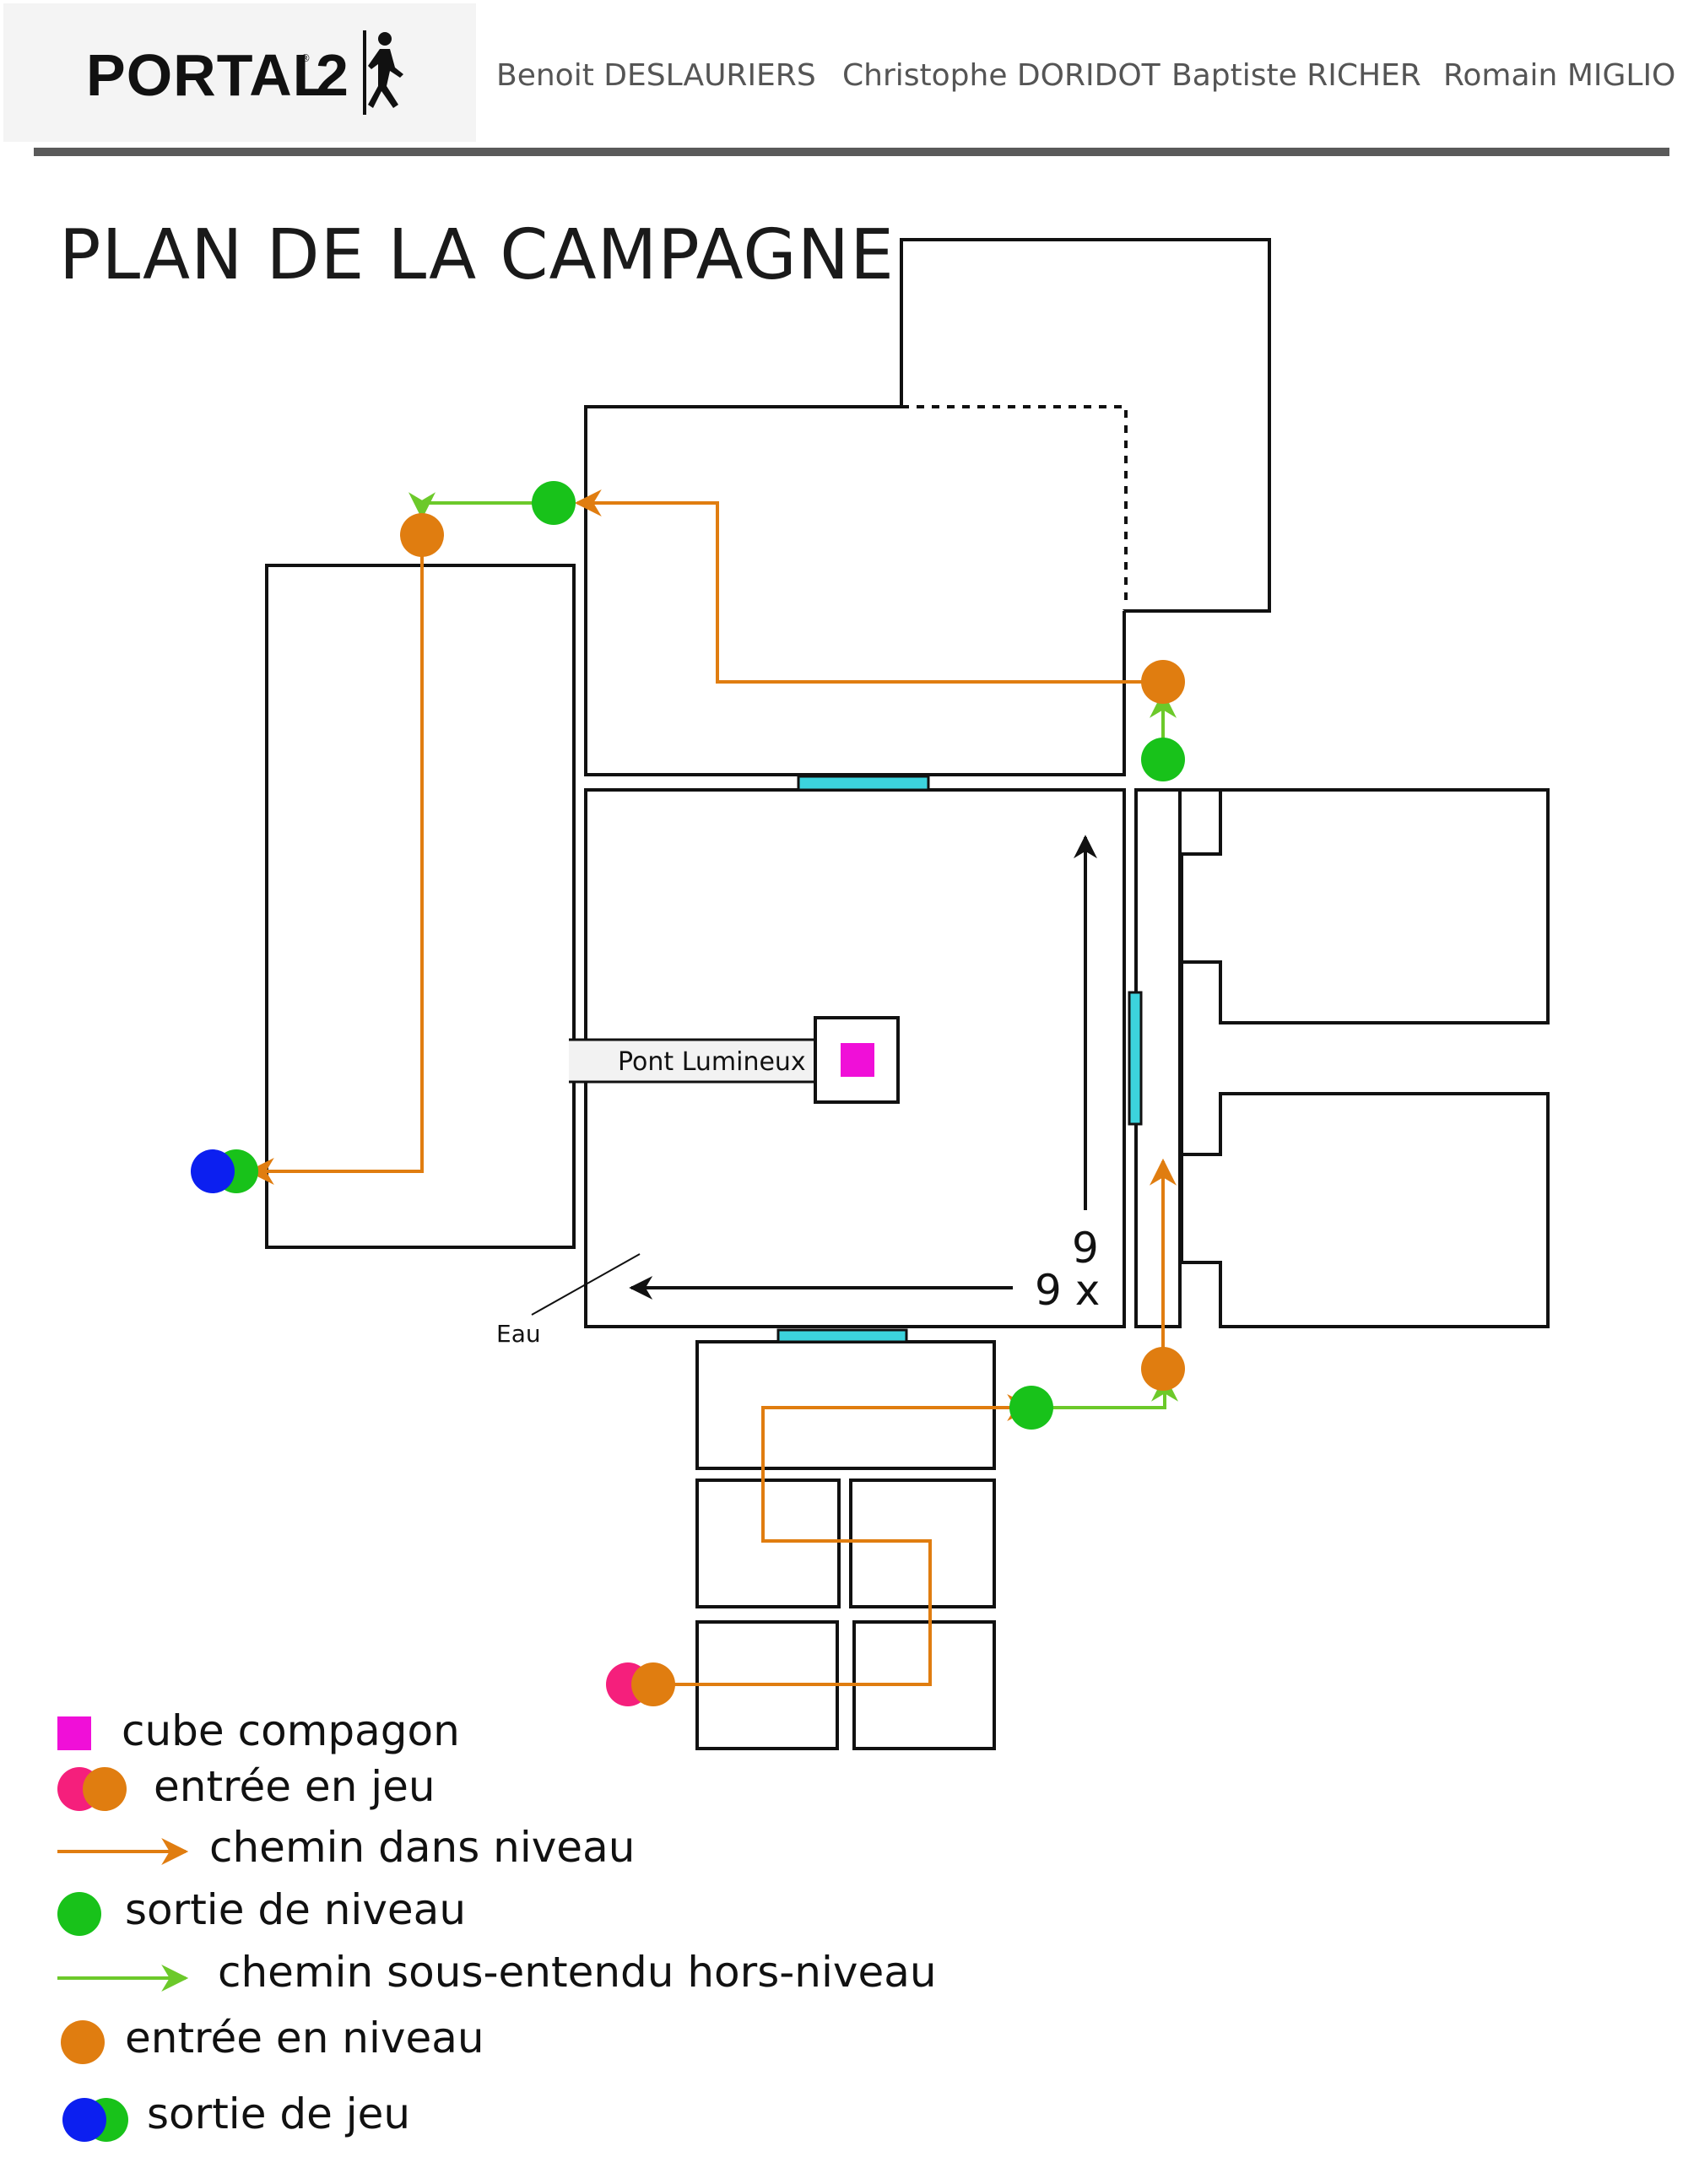 The height and width of the screenshot is (2184, 1688). I want to click on path-off-level-top, so click(481, 506).